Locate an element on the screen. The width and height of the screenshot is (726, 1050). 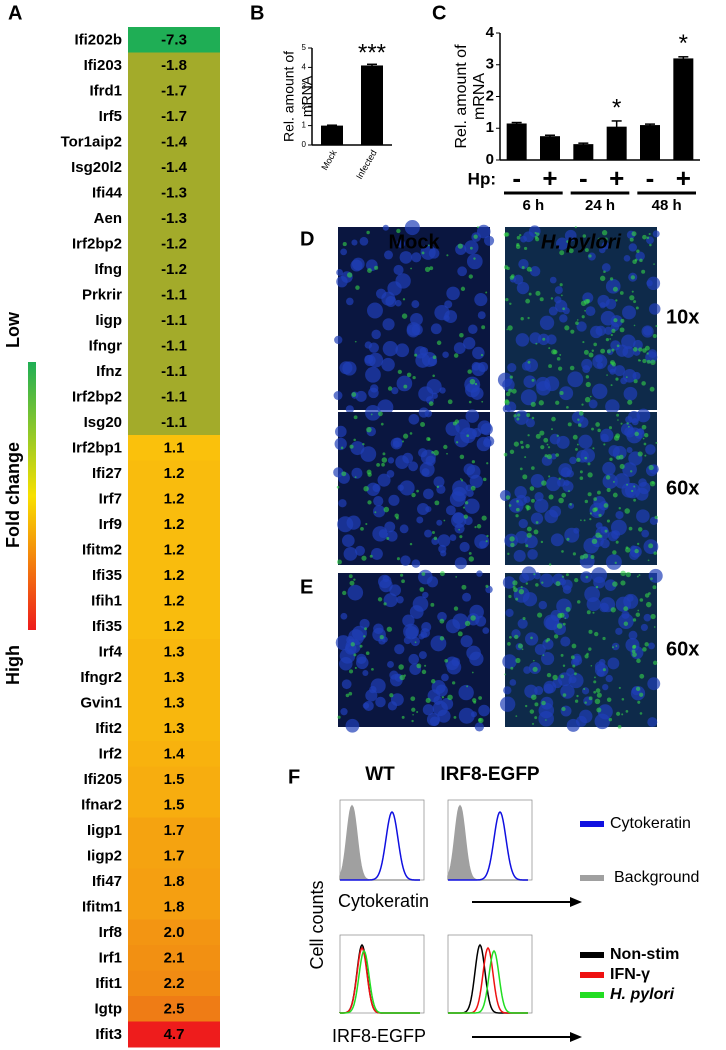
significance: * is located at coordinates (683, 43).